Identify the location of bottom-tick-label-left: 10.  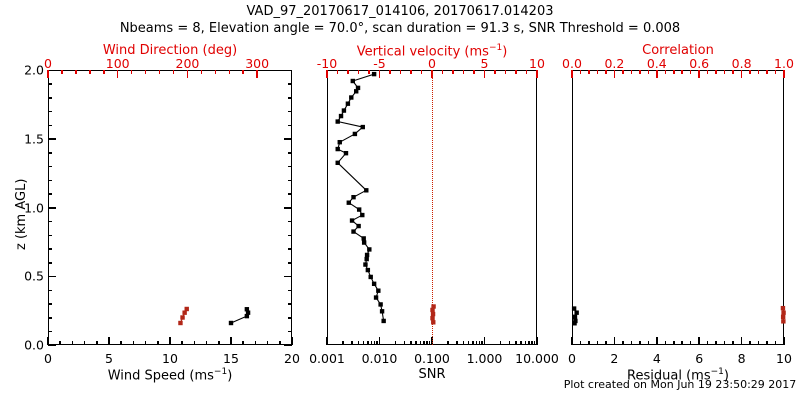
(170, 358).